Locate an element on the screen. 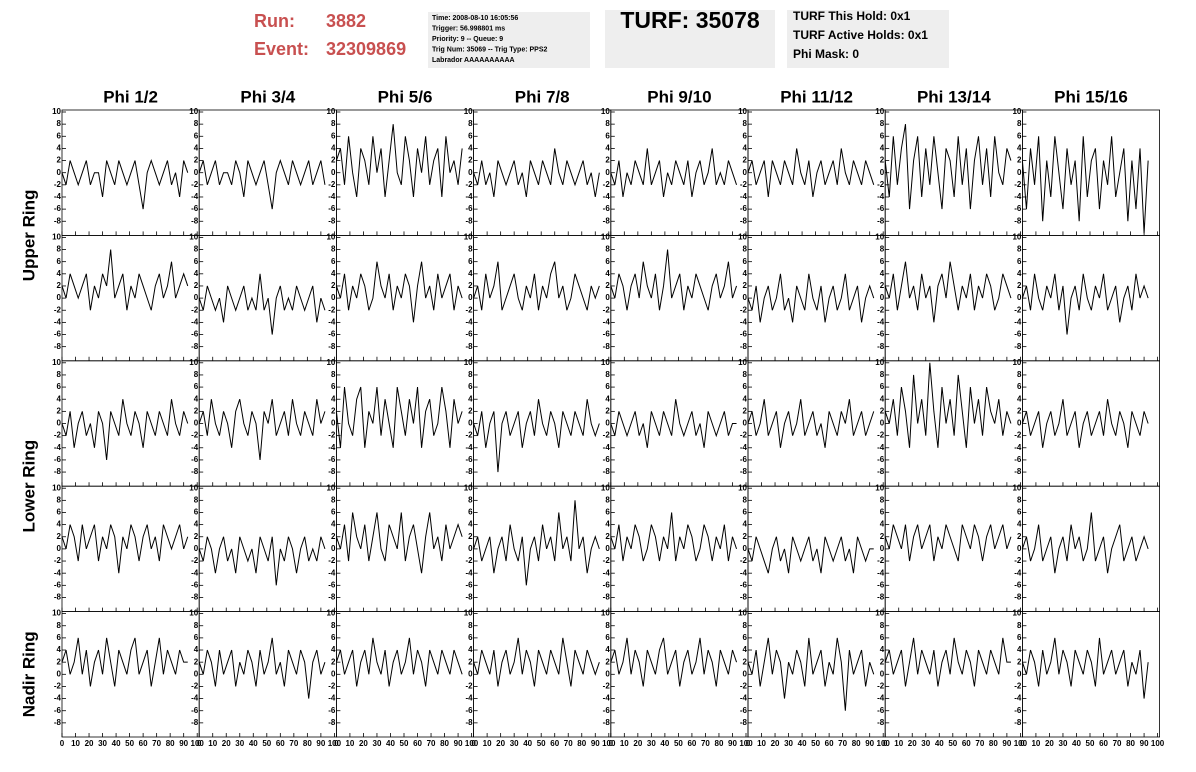 The image size is (1196, 772). turf-status-line: TURF Active Holds: 0x1 is located at coordinates (860, 35).